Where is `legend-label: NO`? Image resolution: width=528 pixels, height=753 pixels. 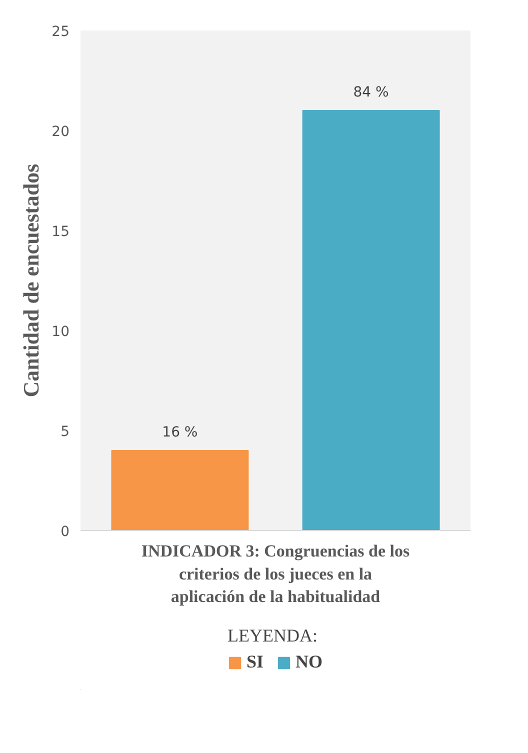 legend-label: NO is located at coordinates (309, 662).